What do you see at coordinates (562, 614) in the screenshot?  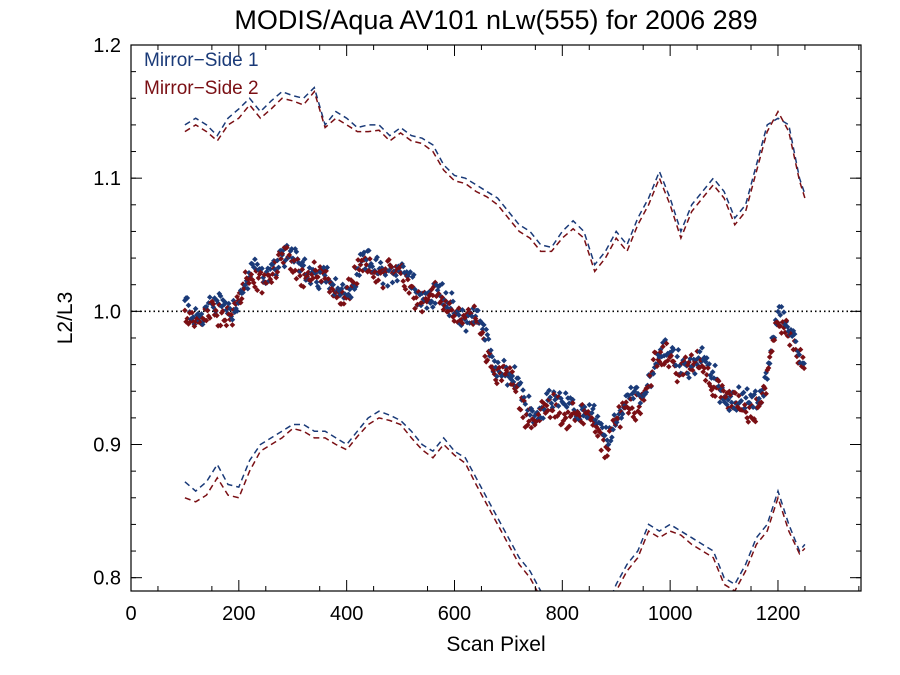 I see `x-tick-label: 800` at bounding box center [562, 614].